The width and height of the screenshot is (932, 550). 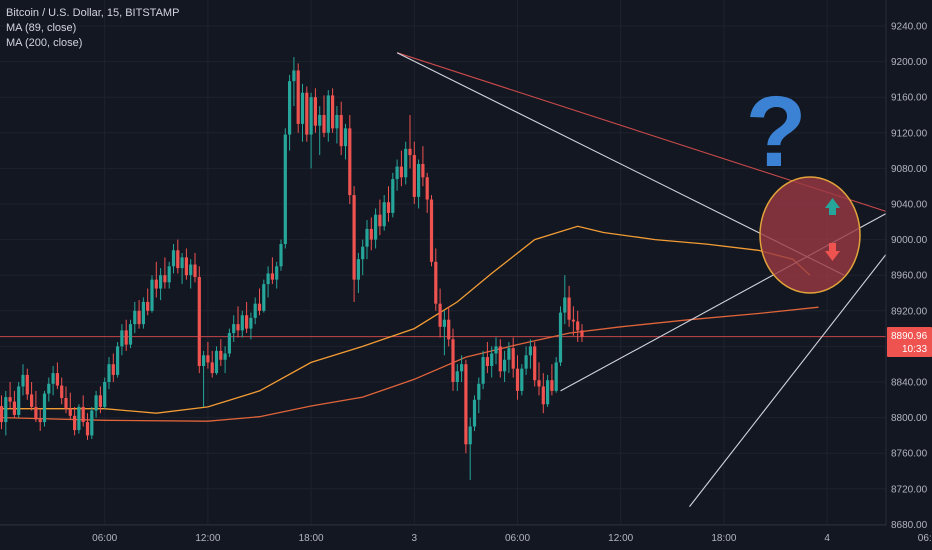 What do you see at coordinates (909, 275) in the screenshot?
I see `y-axis-panel` at bounding box center [909, 275].